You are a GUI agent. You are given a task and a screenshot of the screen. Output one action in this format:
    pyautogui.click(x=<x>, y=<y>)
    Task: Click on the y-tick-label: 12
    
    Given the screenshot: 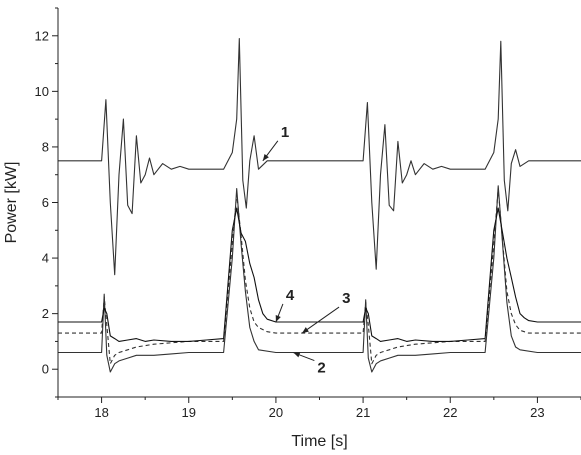 What is the action you would take?
    pyautogui.click(x=42, y=35)
    